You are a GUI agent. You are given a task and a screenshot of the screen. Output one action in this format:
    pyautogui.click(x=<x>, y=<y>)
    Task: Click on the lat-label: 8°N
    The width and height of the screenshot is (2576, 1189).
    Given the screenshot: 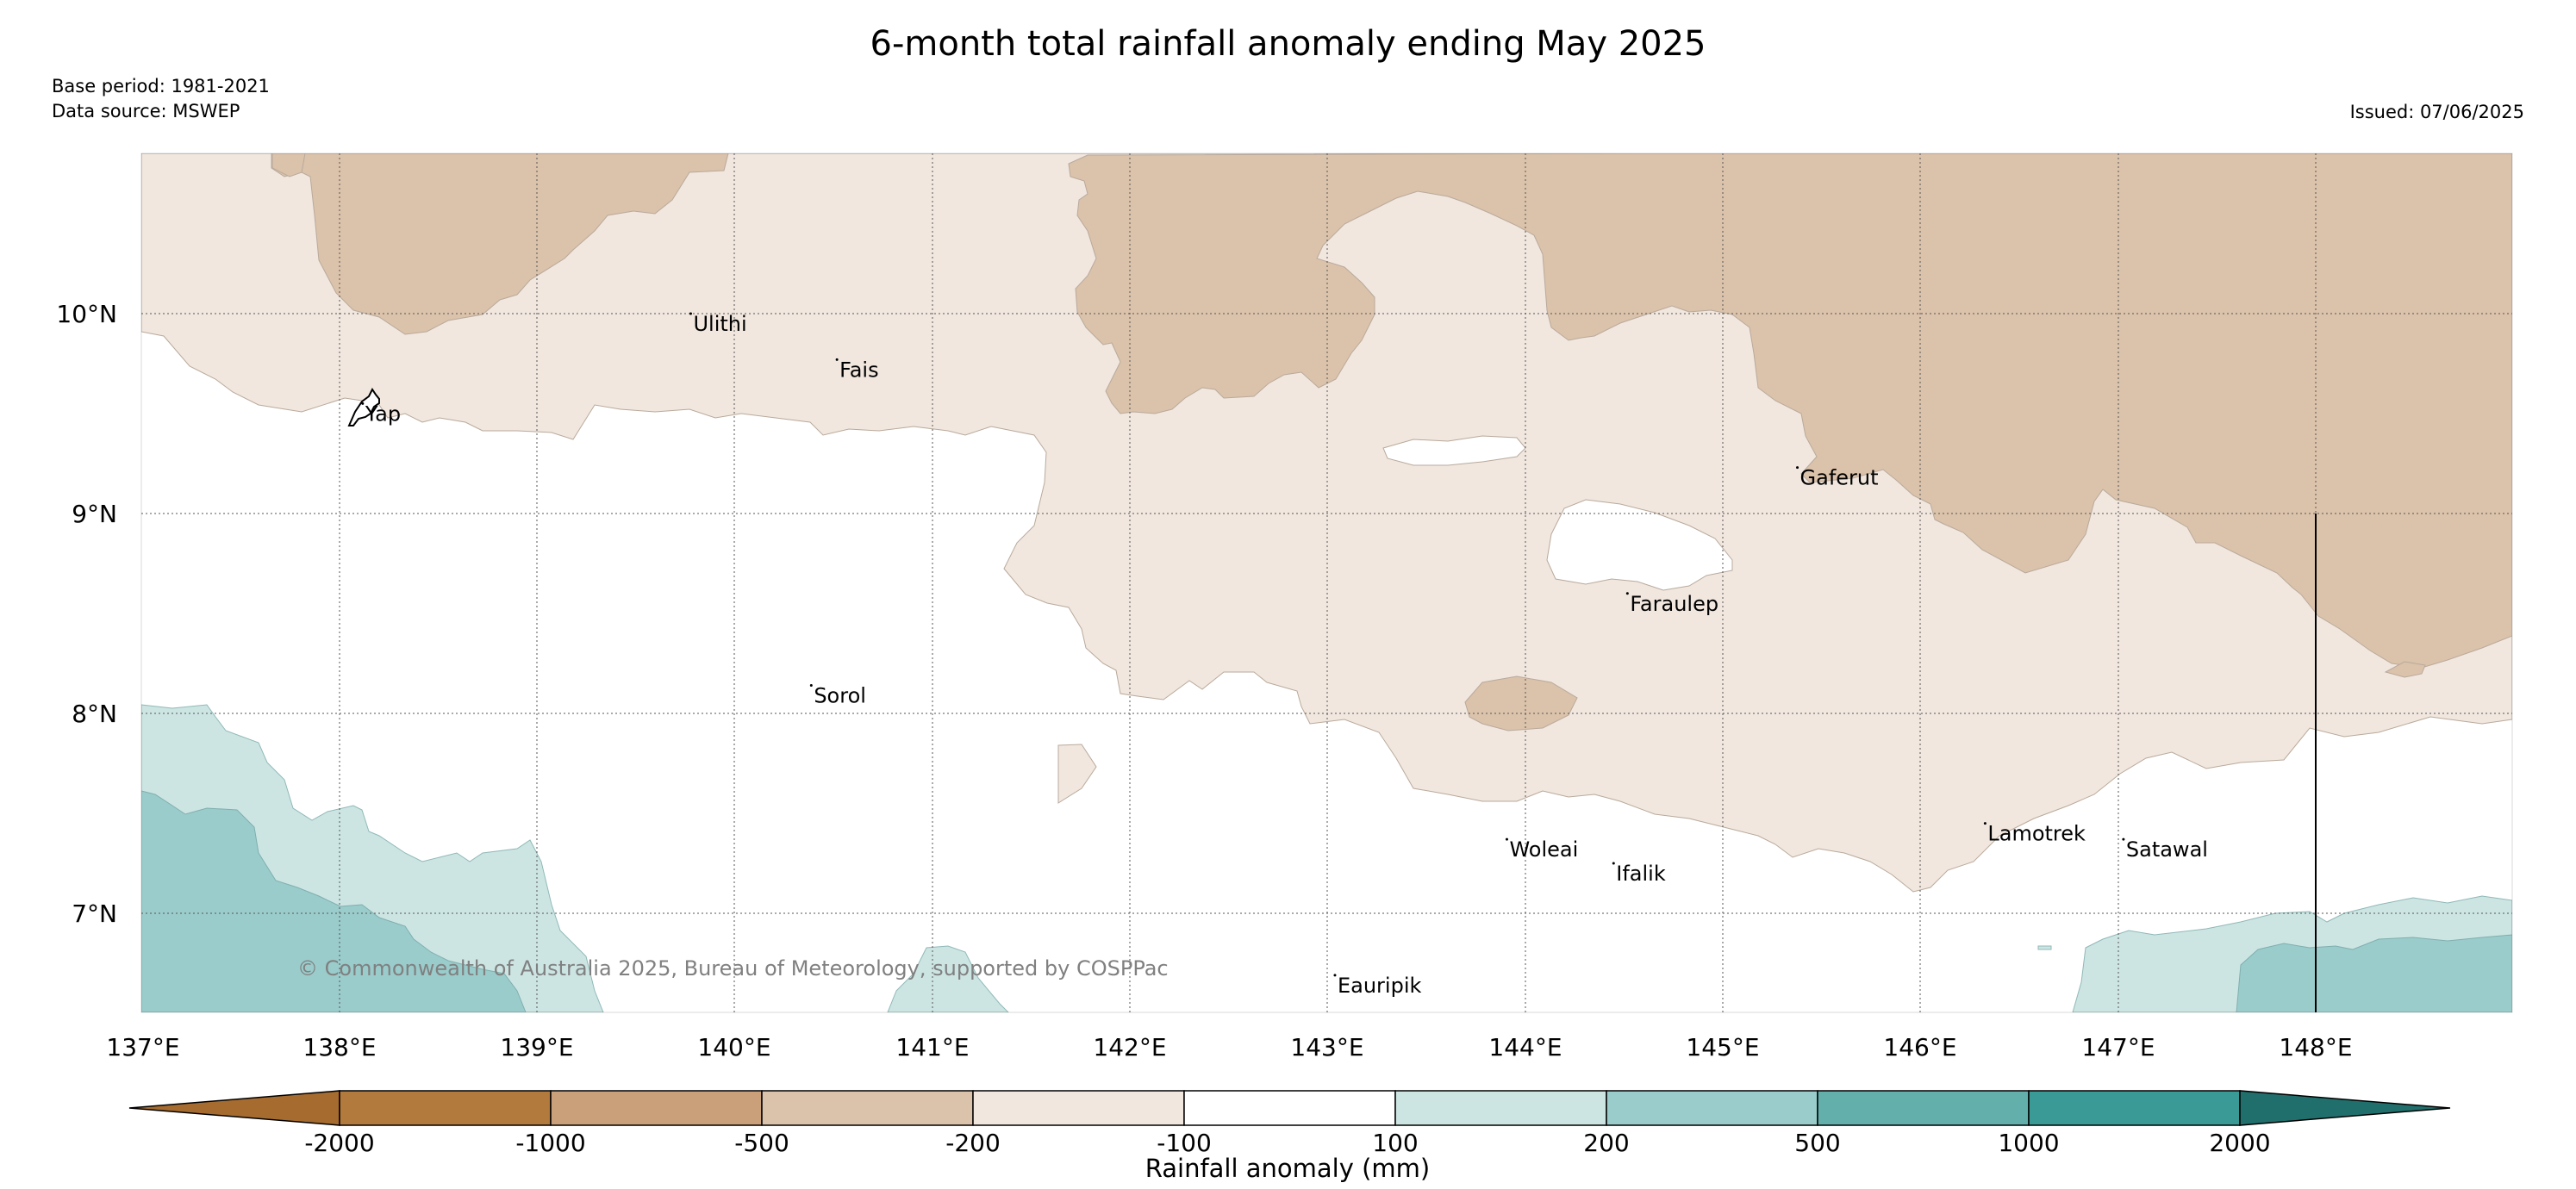 What is the action you would take?
    pyautogui.click(x=94, y=714)
    